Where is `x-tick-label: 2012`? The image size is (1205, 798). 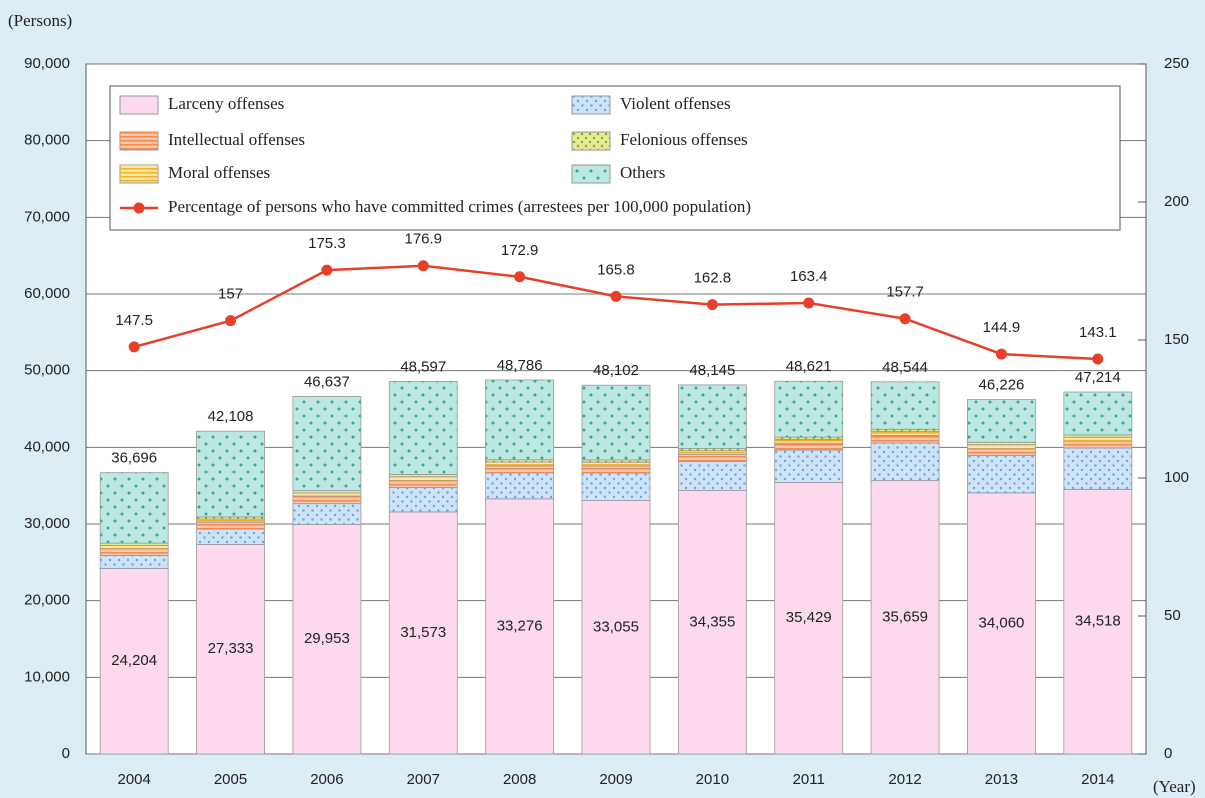 x-tick-label: 2012 is located at coordinates (904, 779).